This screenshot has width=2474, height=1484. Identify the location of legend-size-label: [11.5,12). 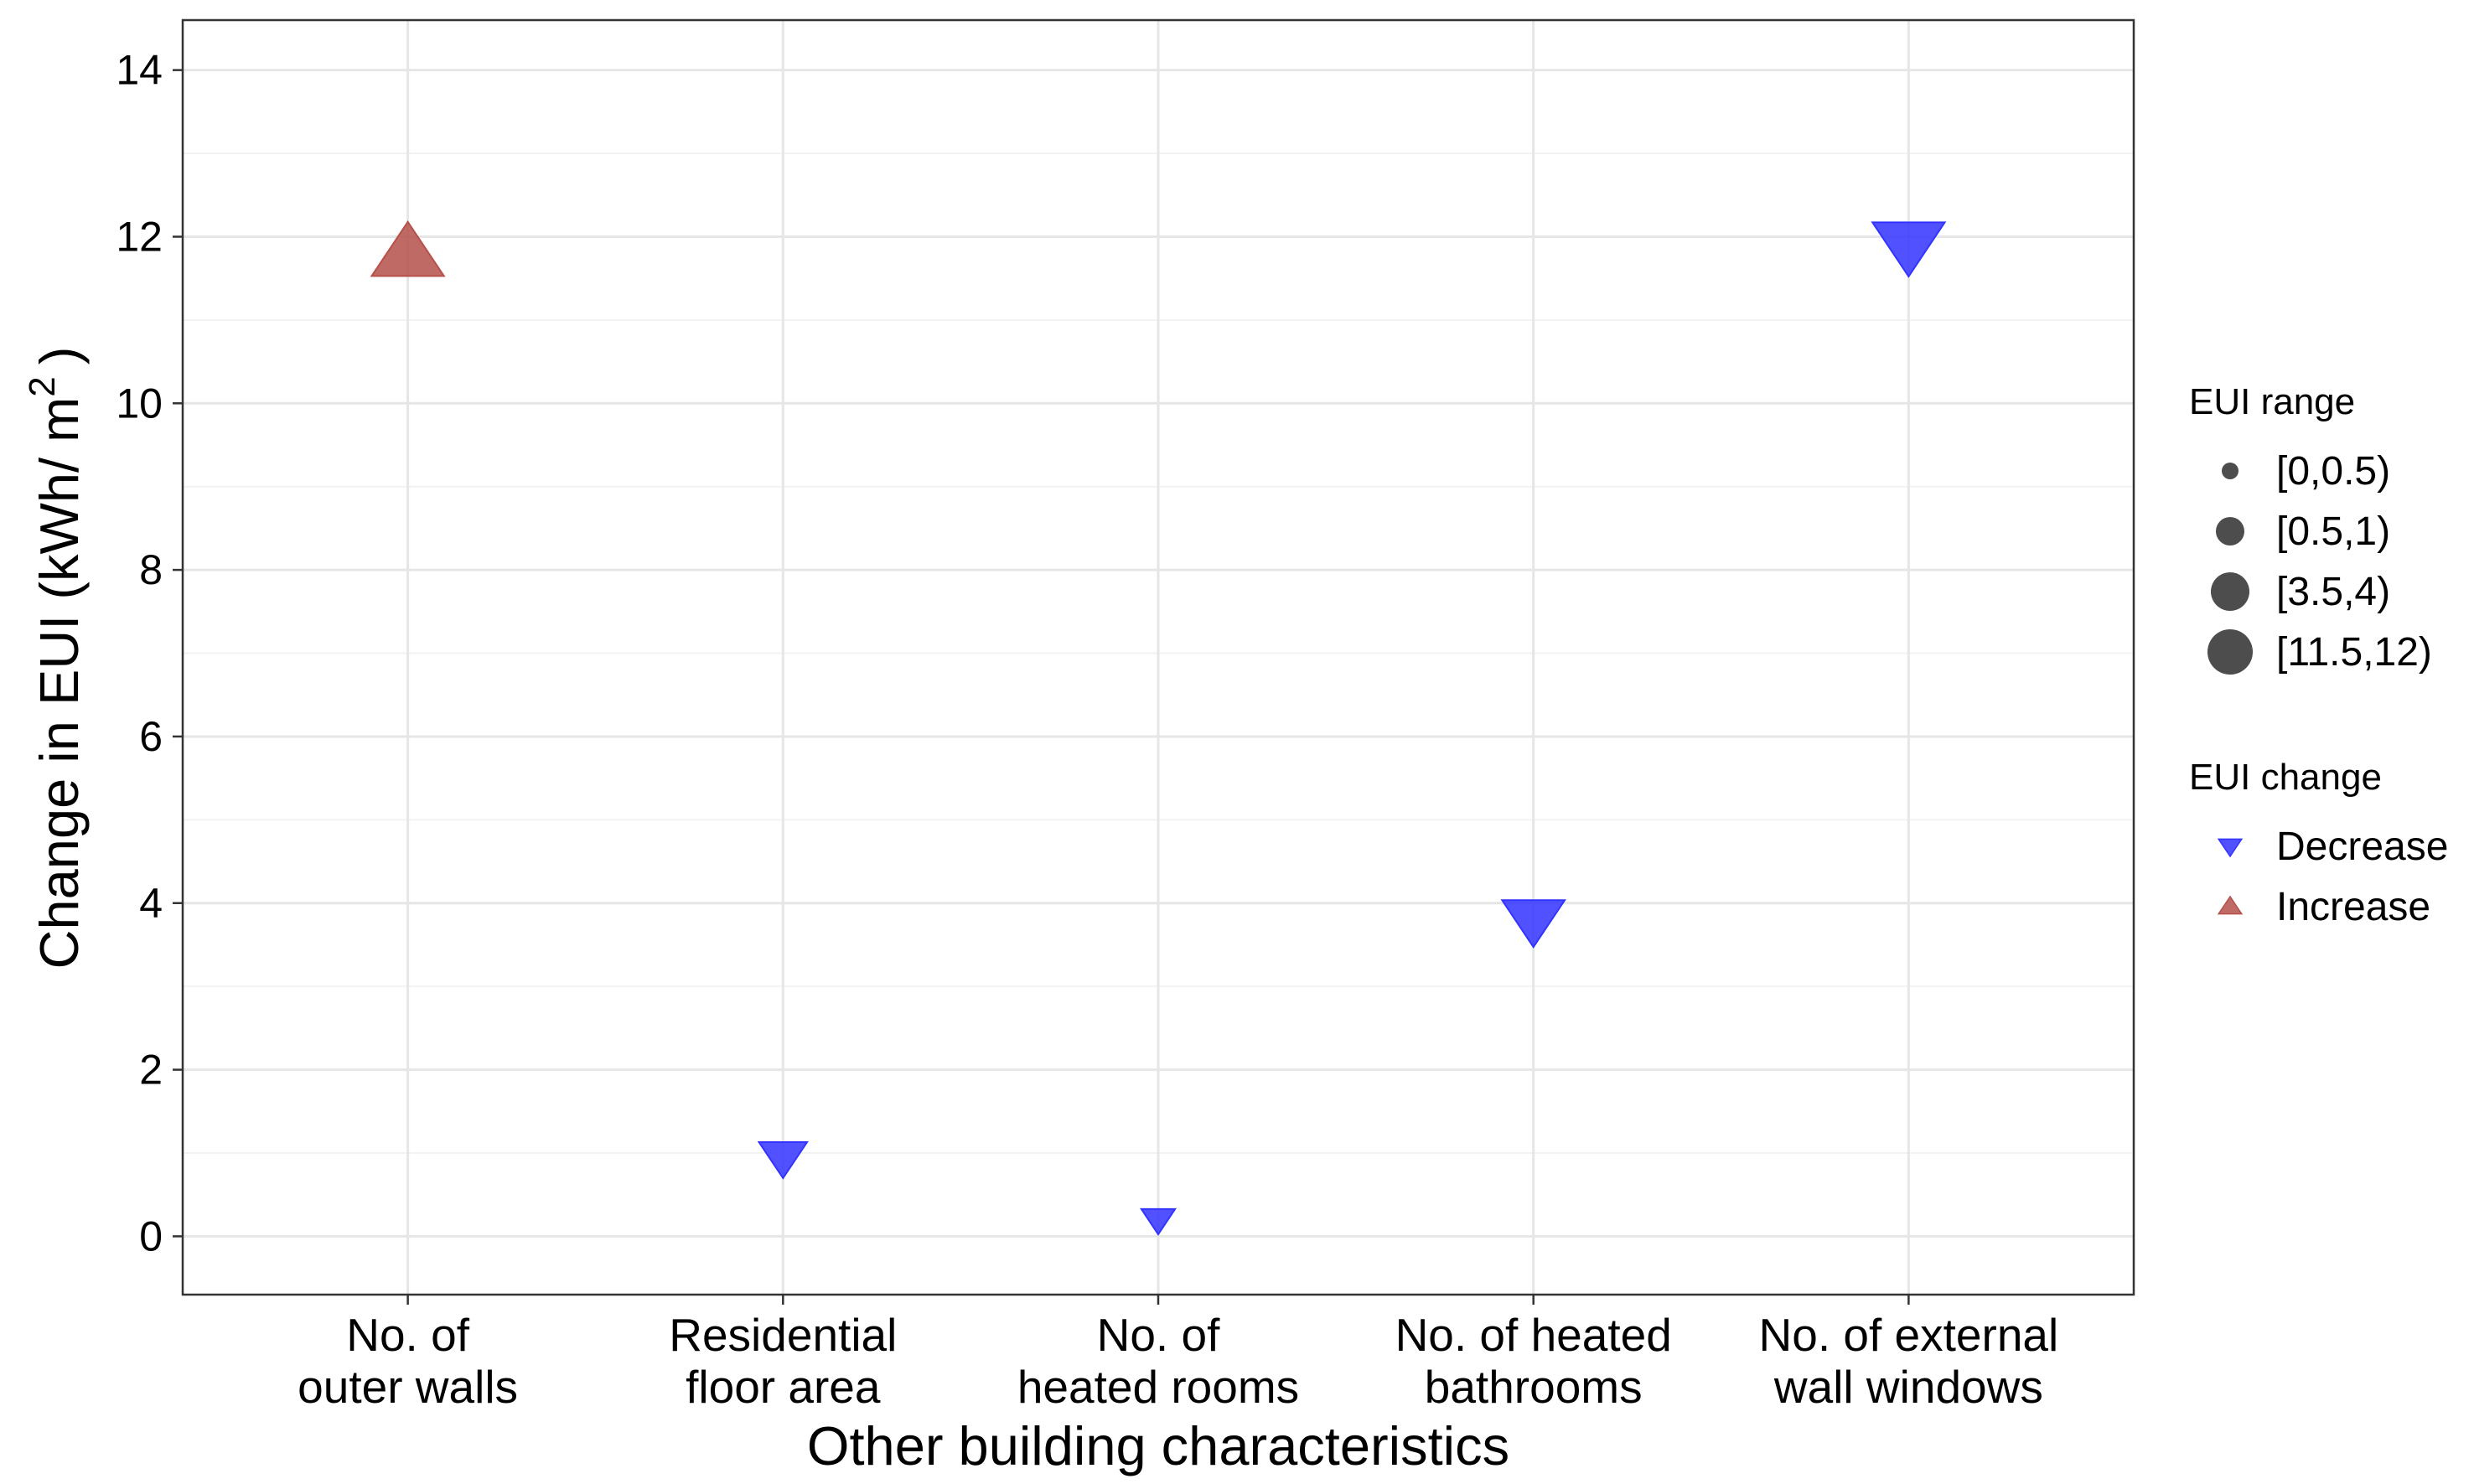
(2354, 652).